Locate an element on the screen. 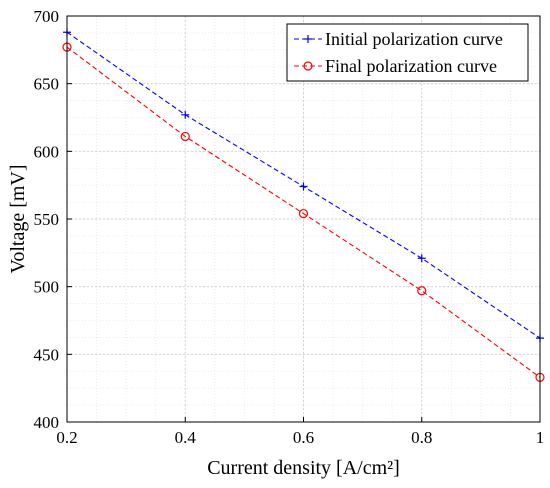 The image size is (550, 488). x-axis-label: Current density [A/cm²] is located at coordinates (303, 468).